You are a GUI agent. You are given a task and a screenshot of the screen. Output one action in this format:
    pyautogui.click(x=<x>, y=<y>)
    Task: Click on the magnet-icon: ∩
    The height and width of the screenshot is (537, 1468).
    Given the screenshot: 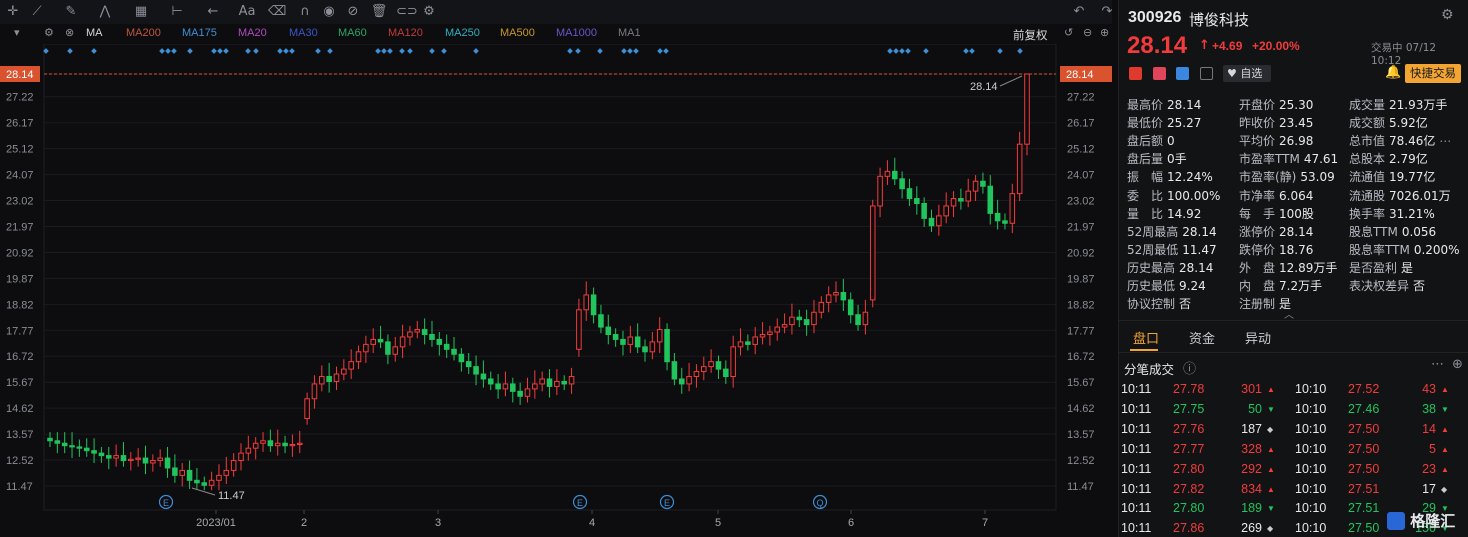 What is the action you would take?
    pyautogui.click(x=305, y=11)
    